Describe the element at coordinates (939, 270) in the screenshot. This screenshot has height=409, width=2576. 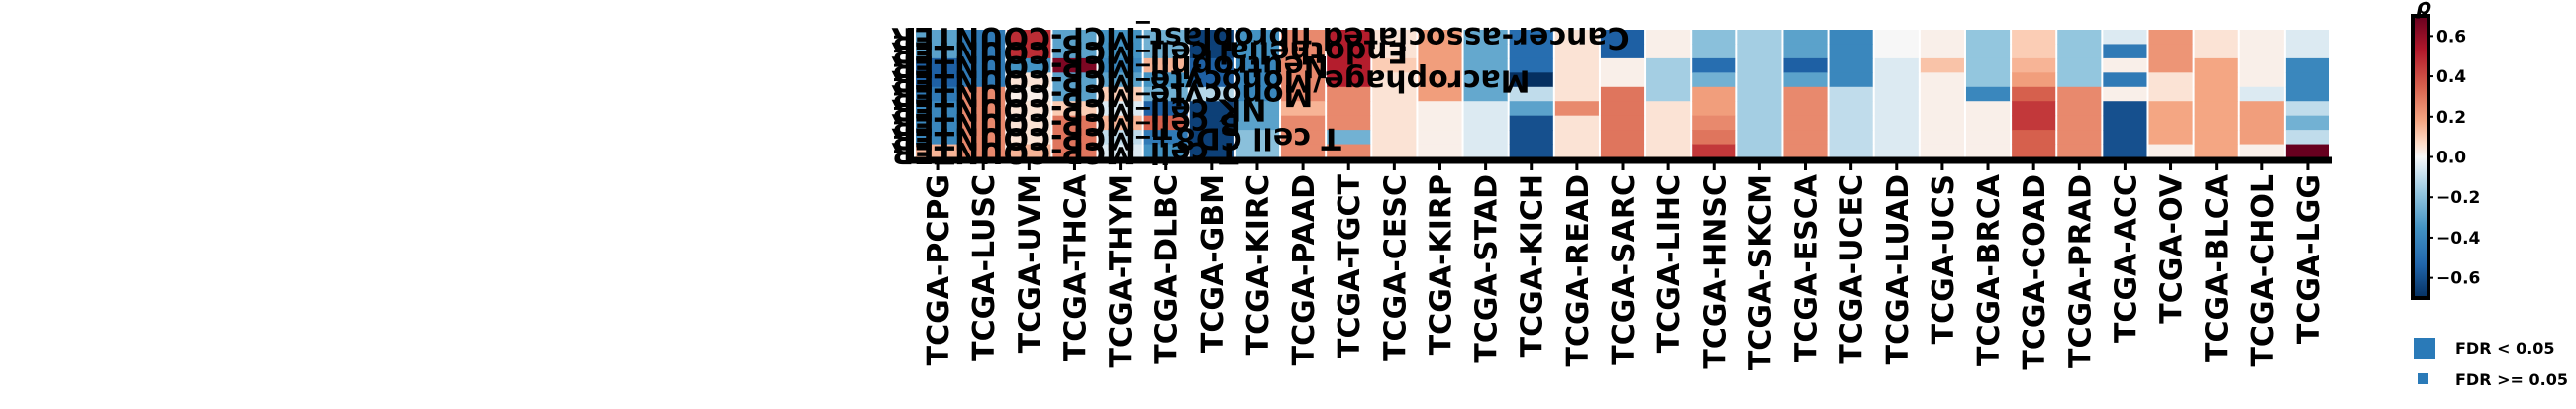
I see `column-label: TCGA-PCPG` at that location.